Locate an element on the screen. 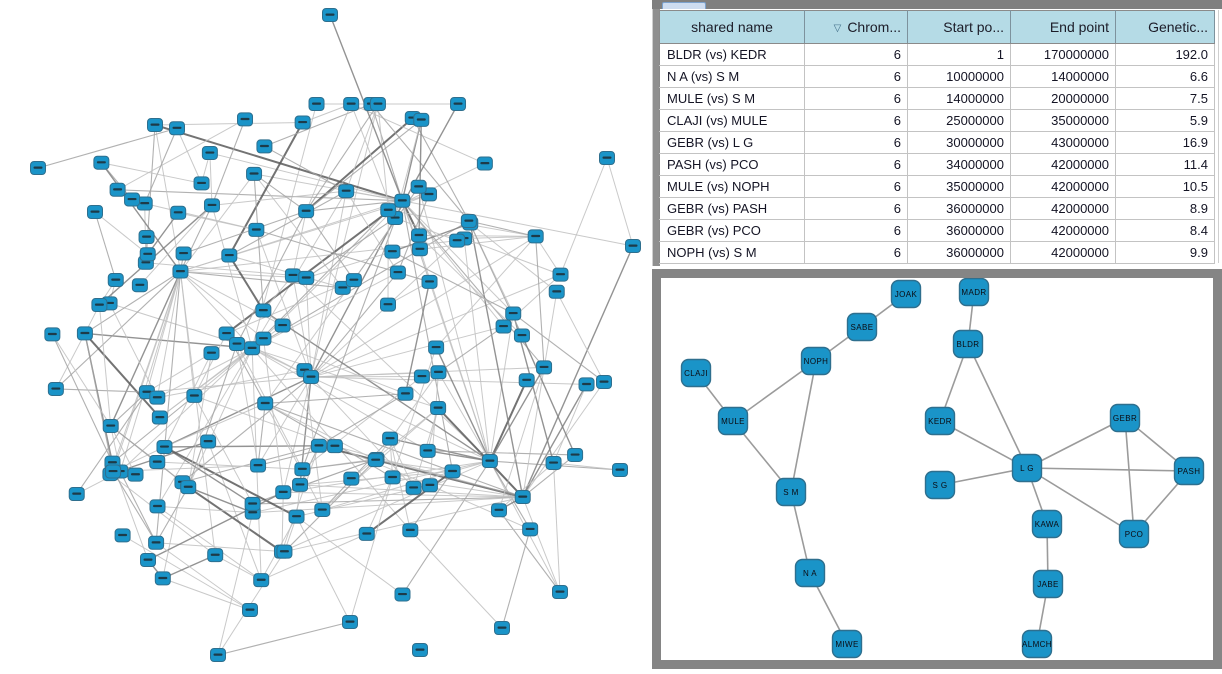  column-header-shared-name: shared name is located at coordinates (732, 27).